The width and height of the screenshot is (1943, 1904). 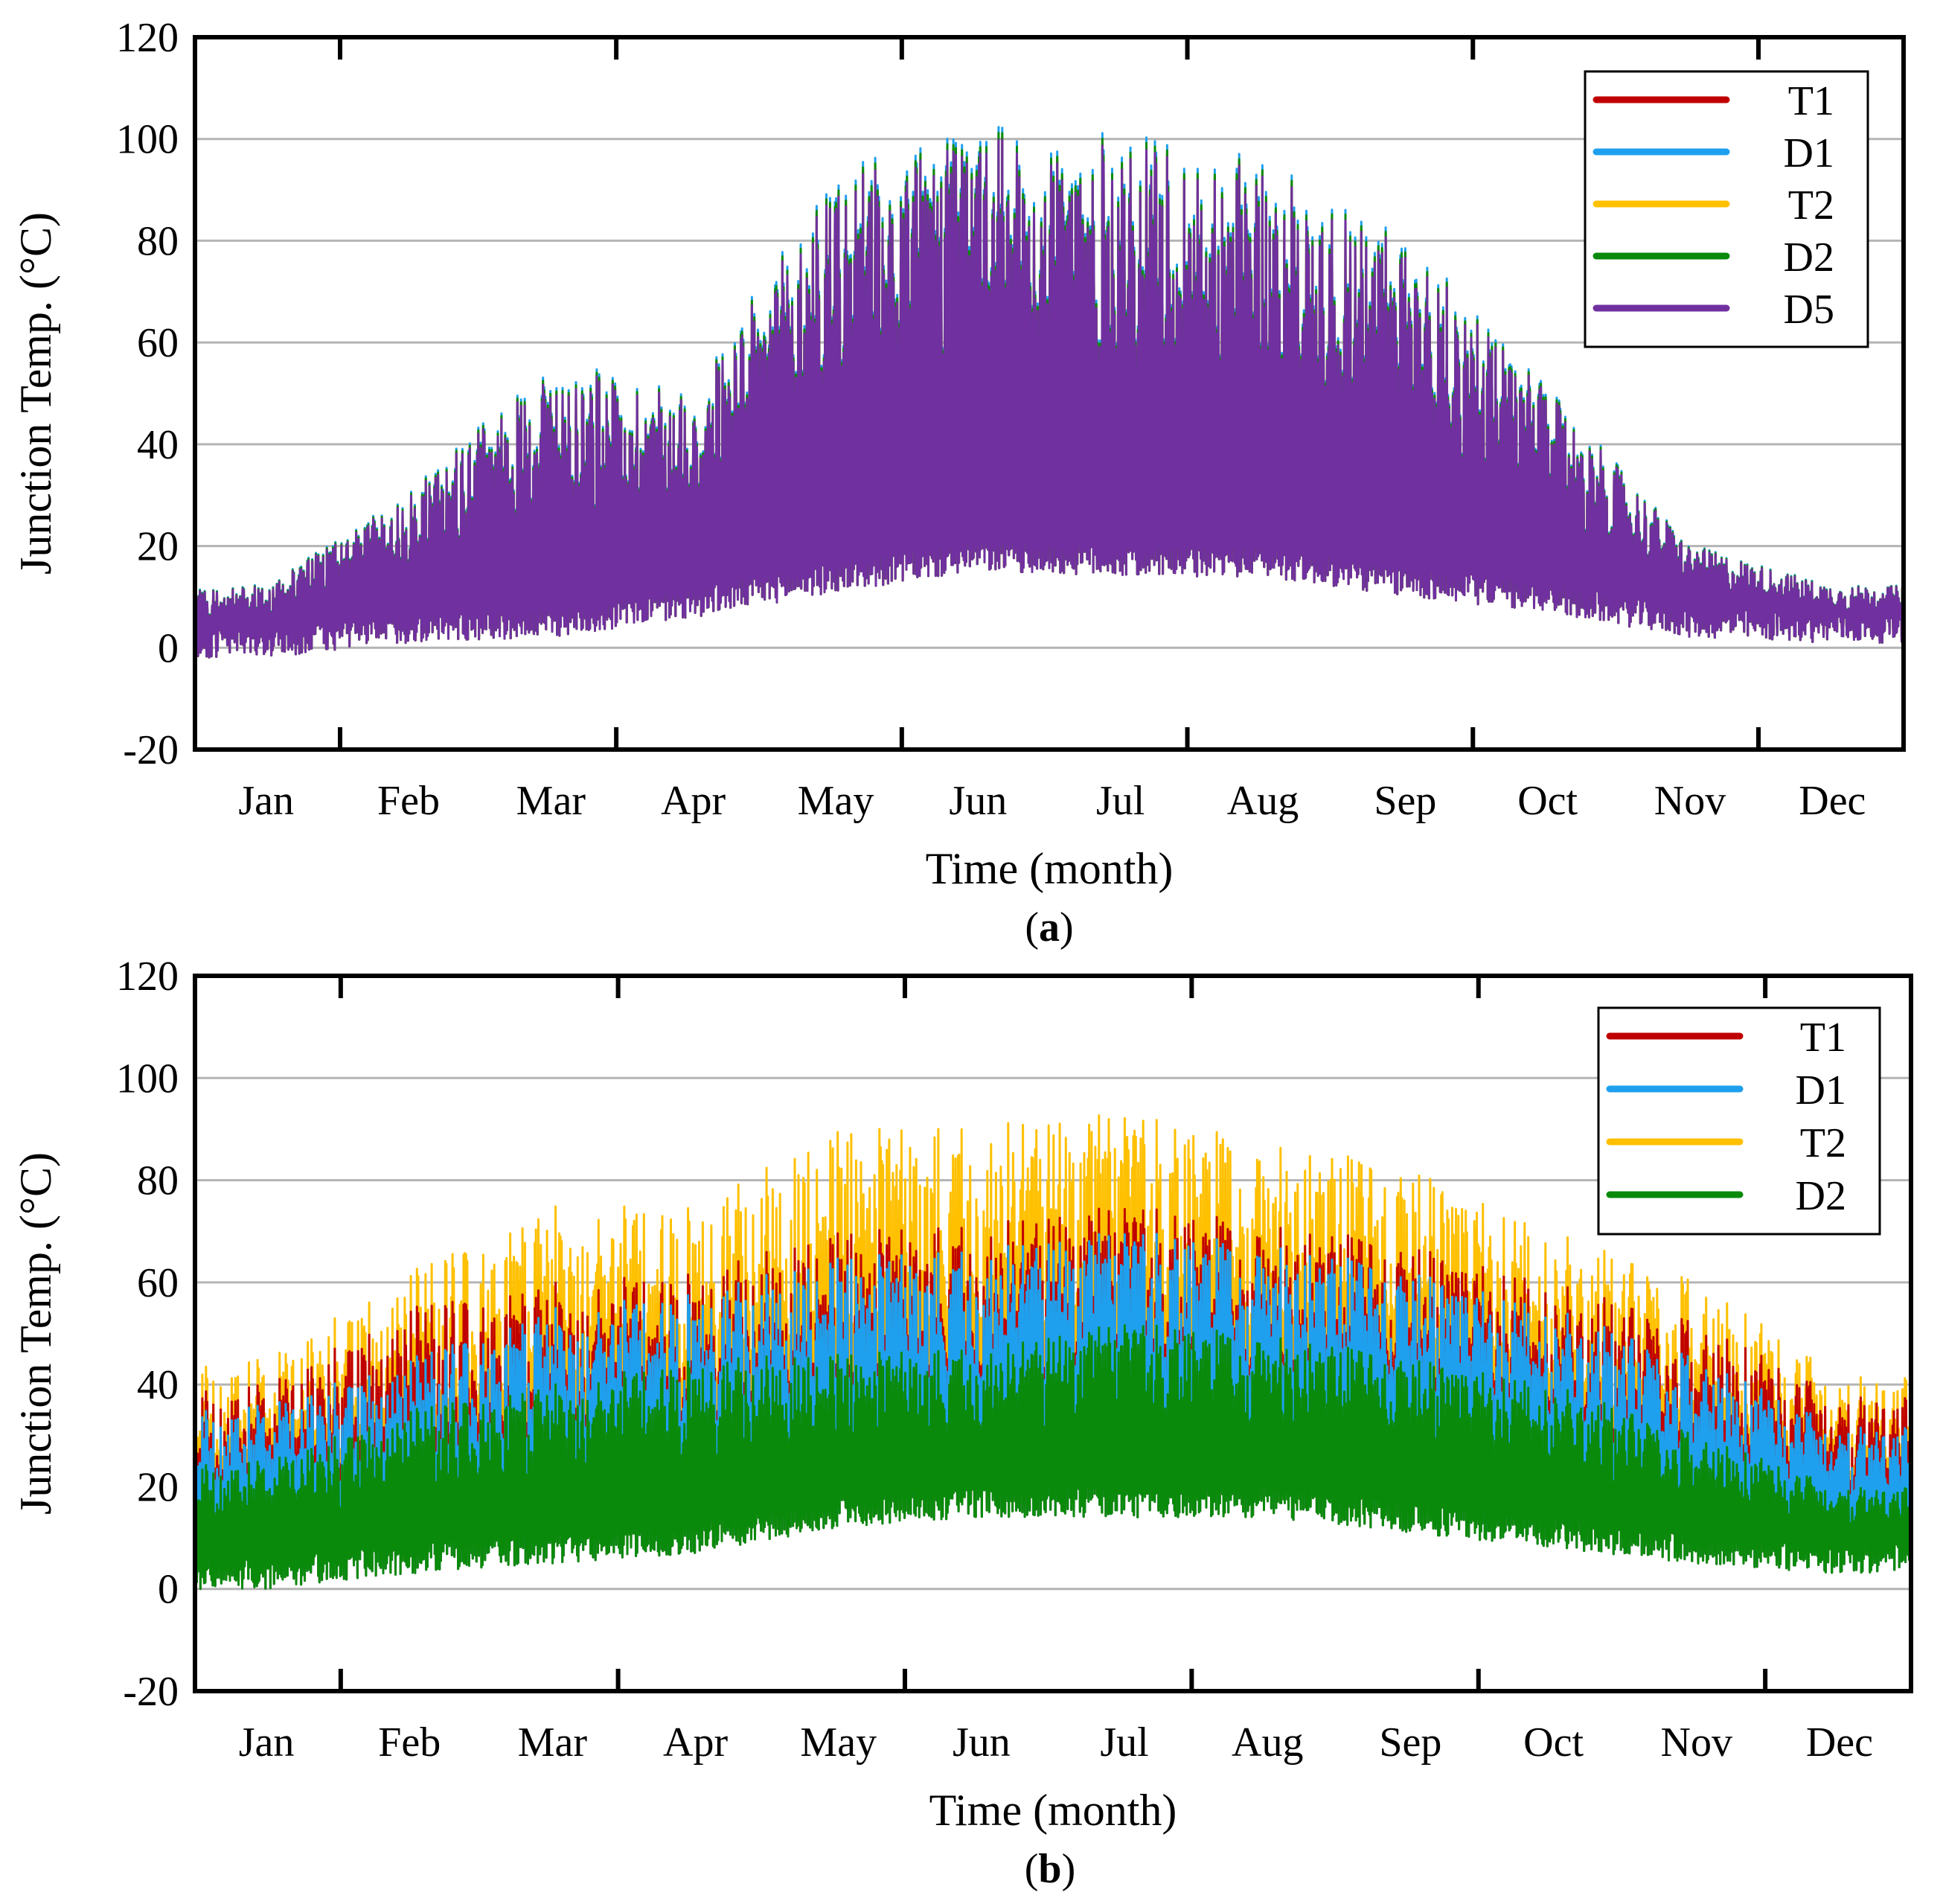 I want to click on chart-a-x-tick-label: Jul, so click(x=1120, y=801).